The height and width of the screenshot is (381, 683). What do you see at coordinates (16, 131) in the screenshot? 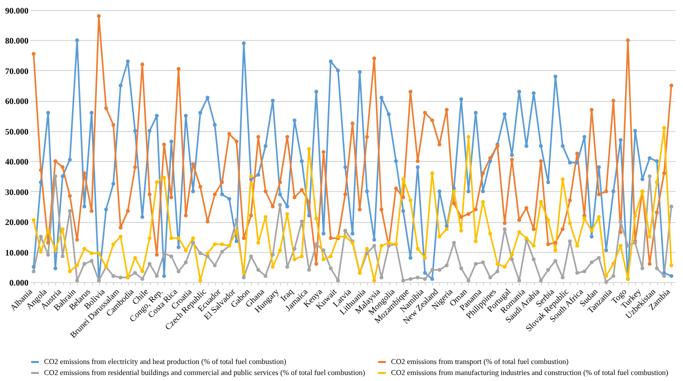
I see `y-tick-label: 50.000` at bounding box center [16, 131].